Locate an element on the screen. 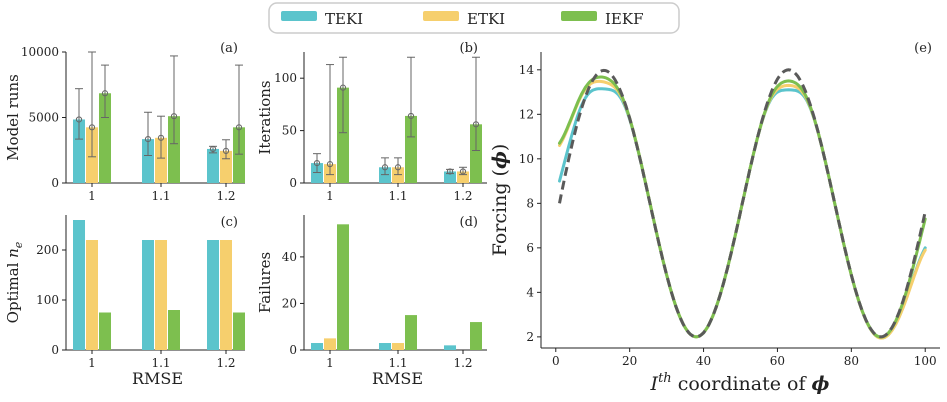  y-axis-label: Forcing (ϕ) is located at coordinates (500, 200).